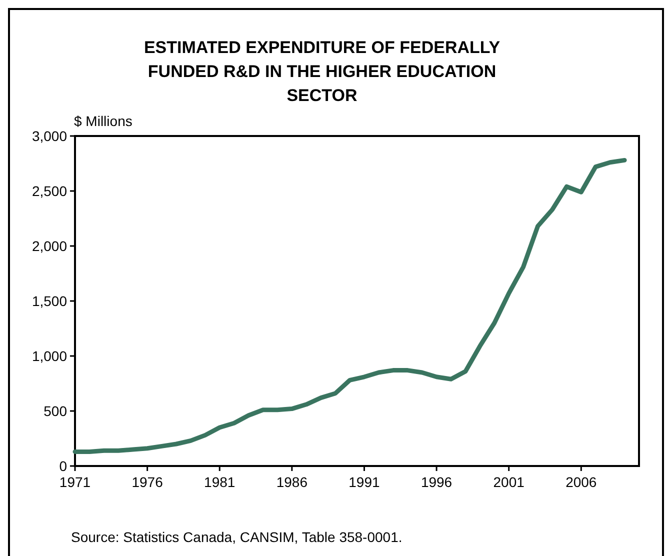  I want to click on y-axis-title: $ Millions, so click(103, 121).